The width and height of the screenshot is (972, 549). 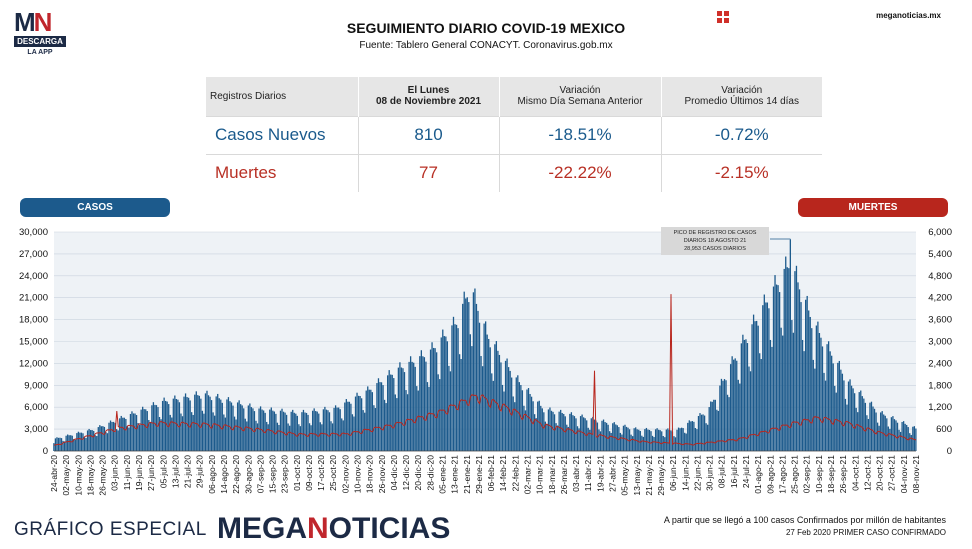 What do you see at coordinates (698, 473) in the screenshot?
I see `x-tick-label: 22-jun-21` at bounding box center [698, 473].